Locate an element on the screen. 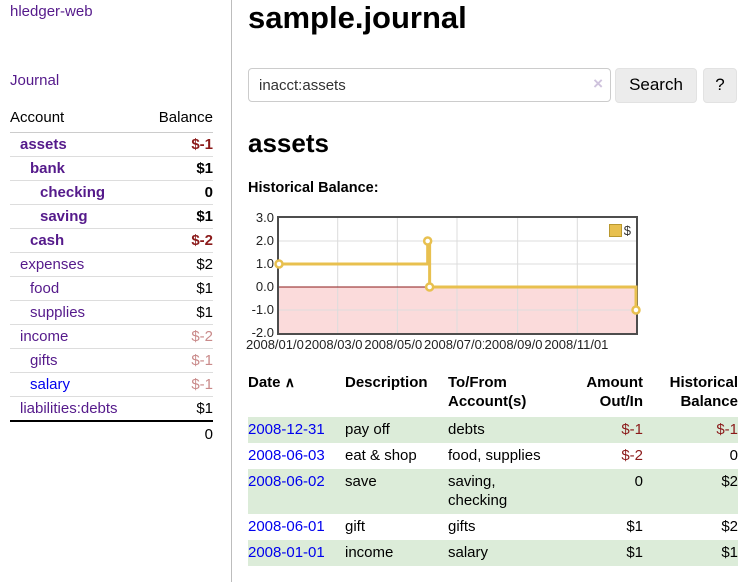 This screenshot has height=582, width=742. account-row: salary $-1 is located at coordinates (111, 384).